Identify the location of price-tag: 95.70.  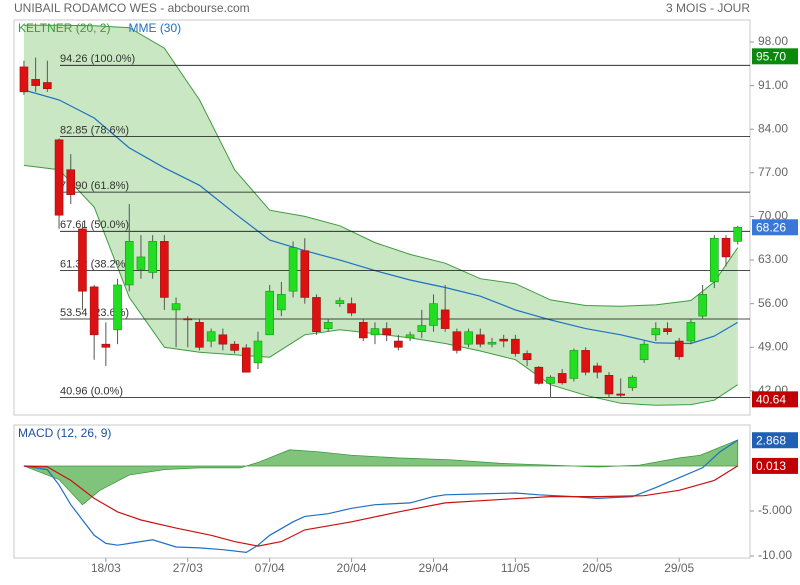
(775, 56).